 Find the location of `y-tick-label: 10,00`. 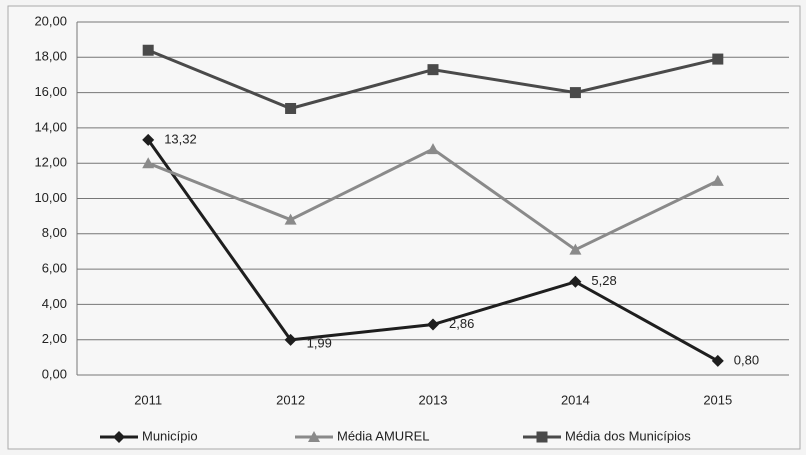

y-tick-label: 10,00 is located at coordinates (50, 197).